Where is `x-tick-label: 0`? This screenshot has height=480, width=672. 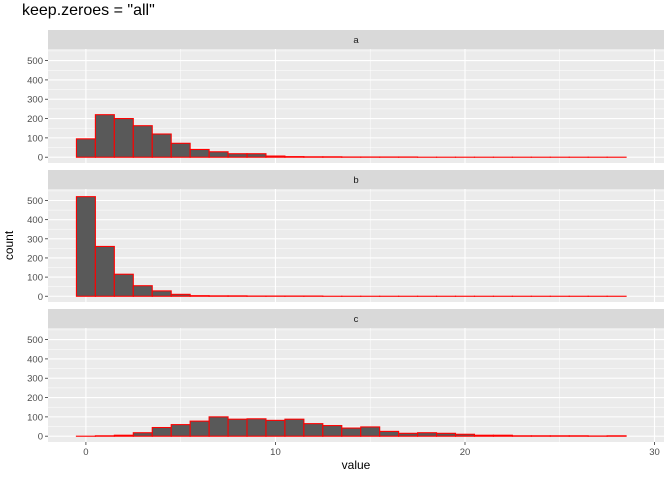
x-tick-label: 0 is located at coordinates (85, 452).